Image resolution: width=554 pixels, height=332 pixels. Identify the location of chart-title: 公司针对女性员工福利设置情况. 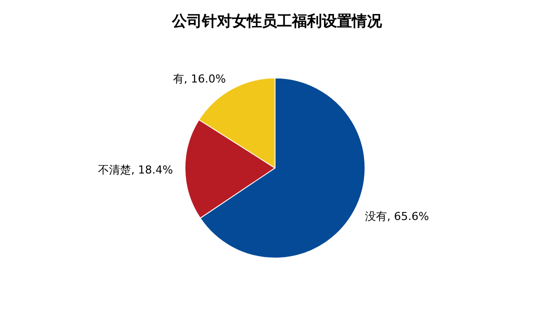
(277, 21).